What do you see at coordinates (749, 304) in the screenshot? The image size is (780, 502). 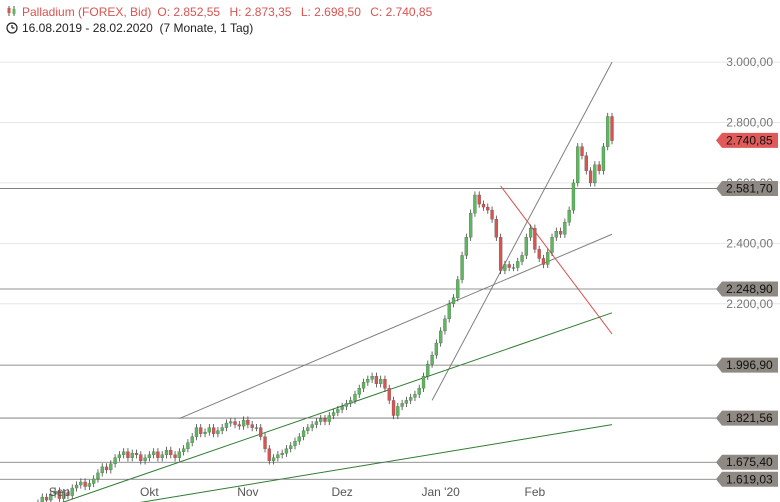 I see `y-tick-label: 2.200,00` at bounding box center [749, 304].